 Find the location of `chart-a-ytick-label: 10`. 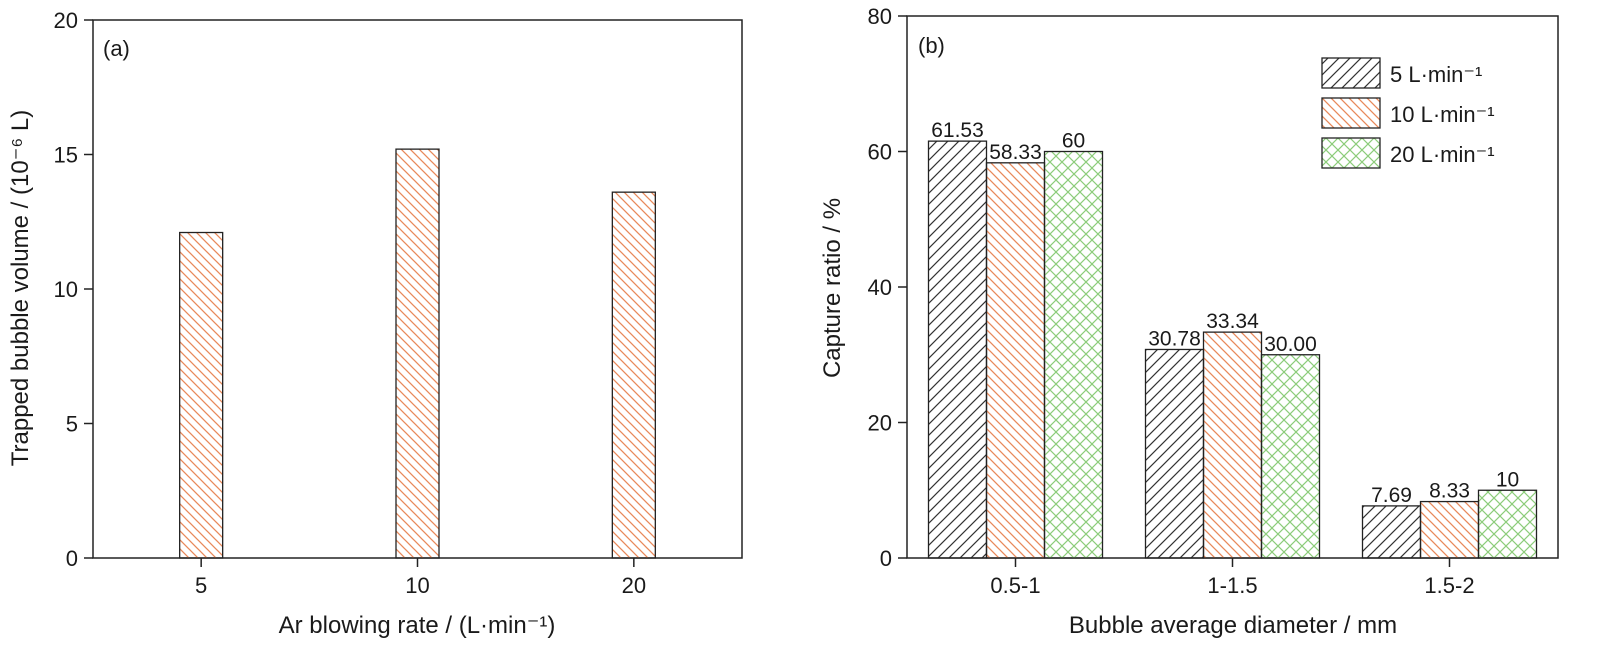

chart-a-ytick-label: 10 is located at coordinates (66, 289).